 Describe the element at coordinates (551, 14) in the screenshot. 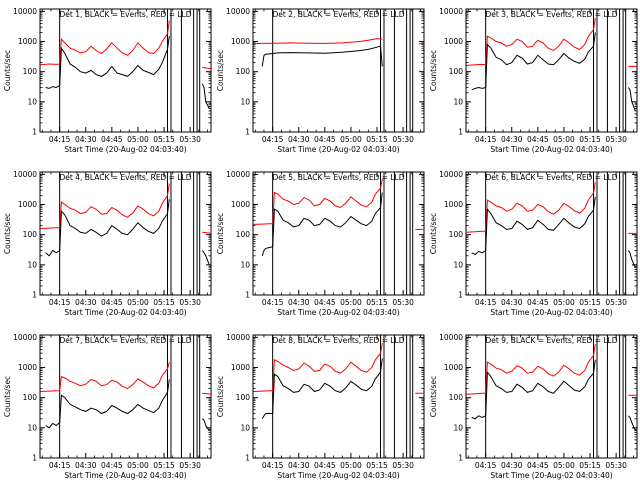

I see `panel-title: Det 3, BLACK = Events, RED = LLD` at that location.